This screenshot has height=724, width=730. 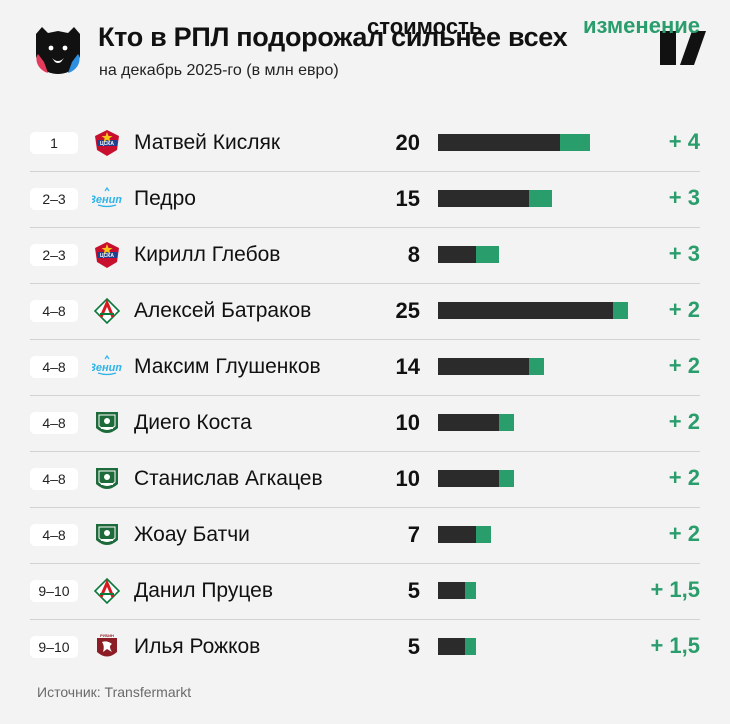 I want to click on table-row: 1 ЦСКА Матвей Кисляк 20 + 4, so click(x=365, y=144).